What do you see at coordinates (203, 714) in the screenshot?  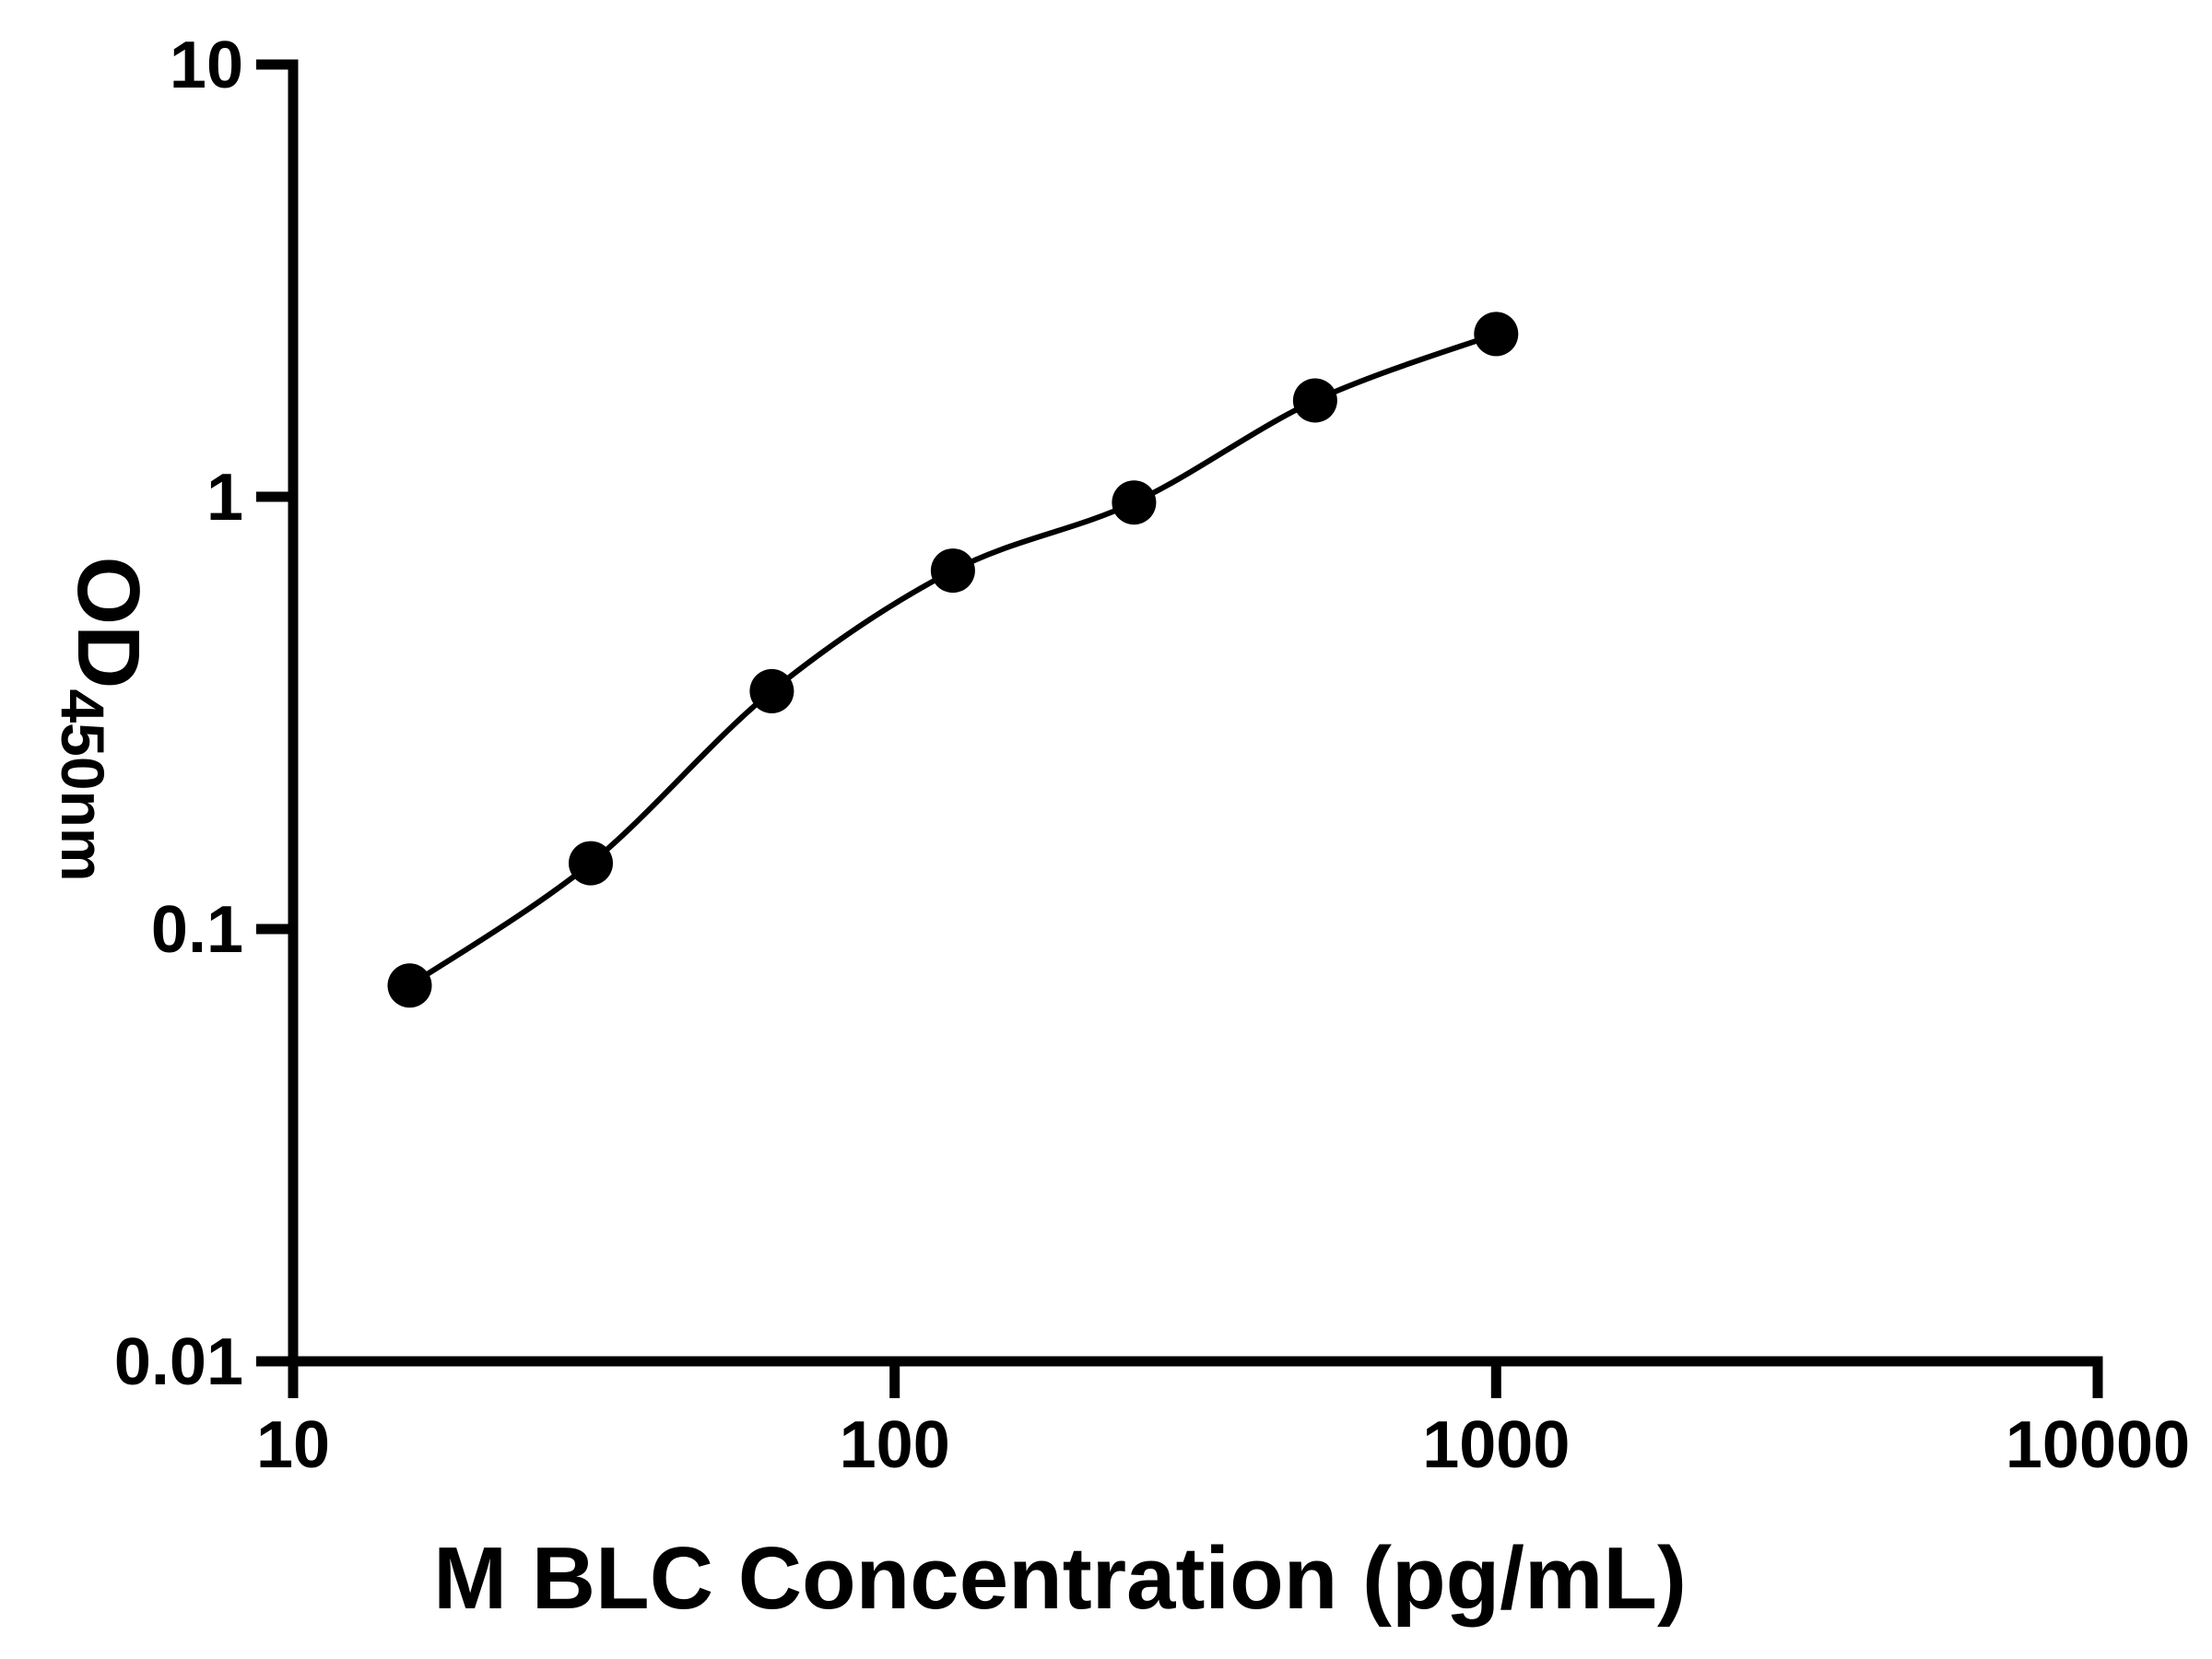 I see `y-axis-ticks: 0.01 0.1 1 10` at bounding box center [203, 714].